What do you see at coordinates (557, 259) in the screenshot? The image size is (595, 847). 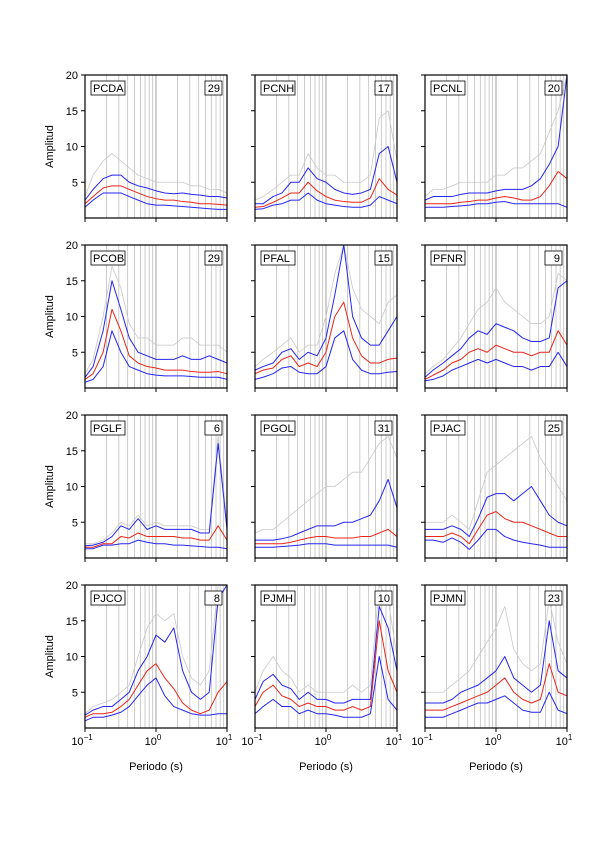 I see `count-label: 9` at bounding box center [557, 259].